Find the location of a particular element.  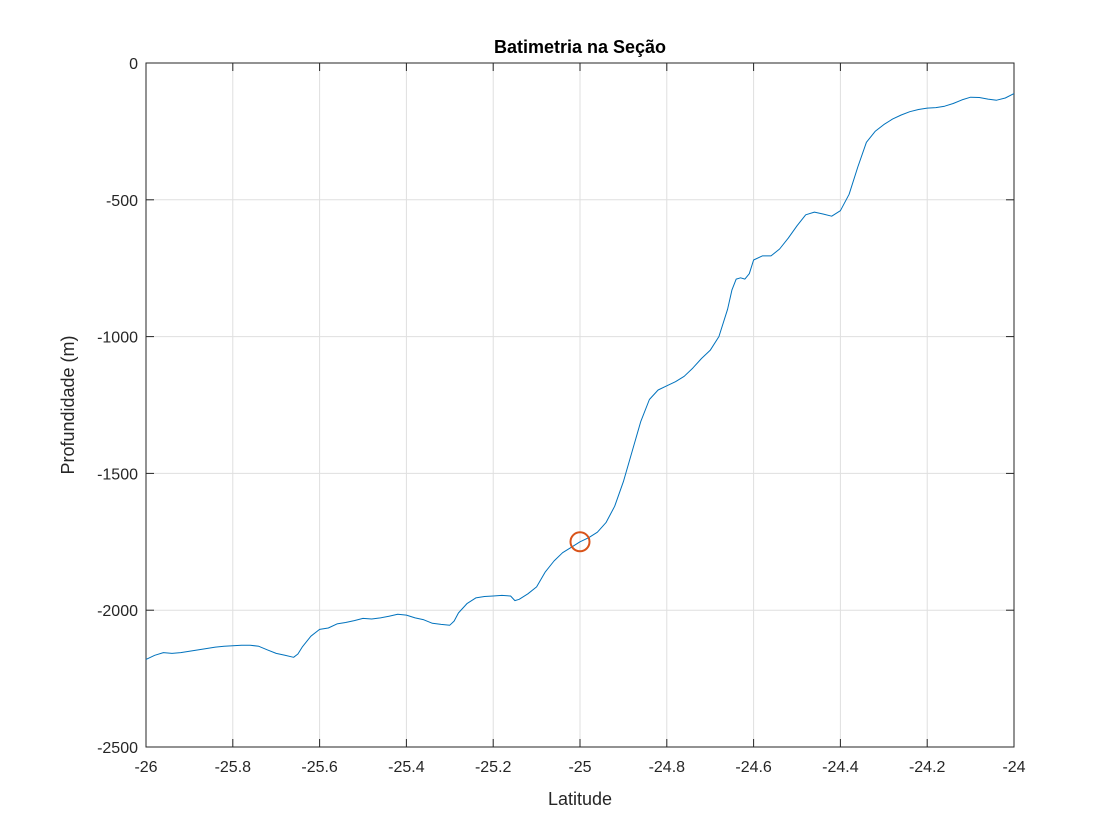

x-tick-label: -25.2 is located at coordinates (493, 767).